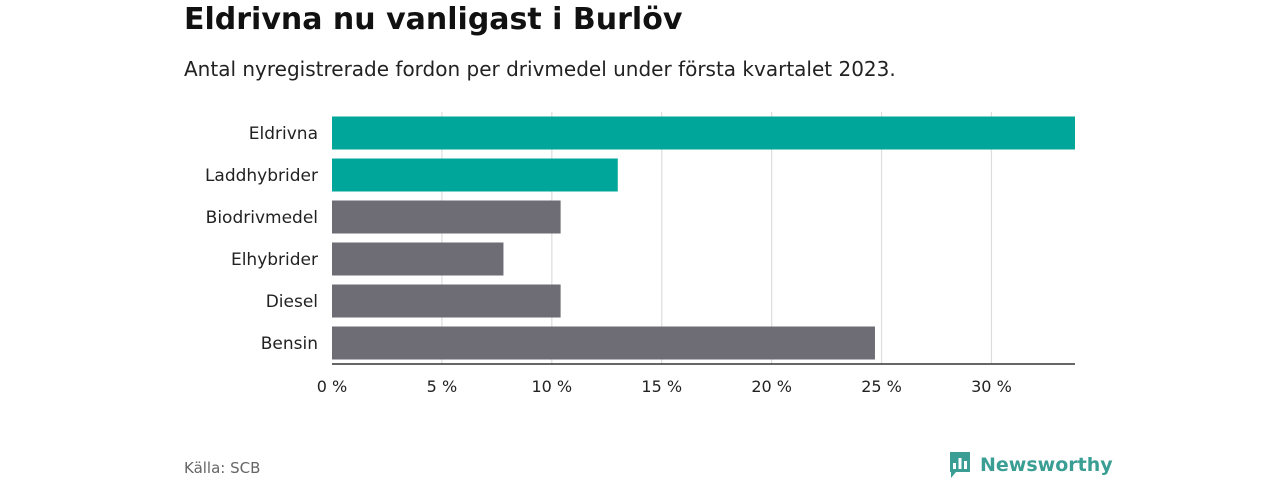 The image size is (1280, 480). What do you see at coordinates (222, 468) in the screenshot?
I see `source-note: Källa: SCB` at bounding box center [222, 468].